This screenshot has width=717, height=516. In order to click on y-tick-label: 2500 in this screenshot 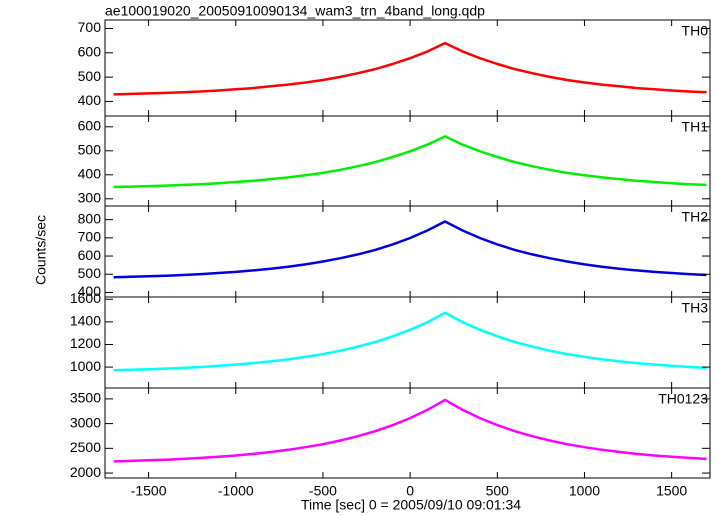, I will do `click(85, 447)`.